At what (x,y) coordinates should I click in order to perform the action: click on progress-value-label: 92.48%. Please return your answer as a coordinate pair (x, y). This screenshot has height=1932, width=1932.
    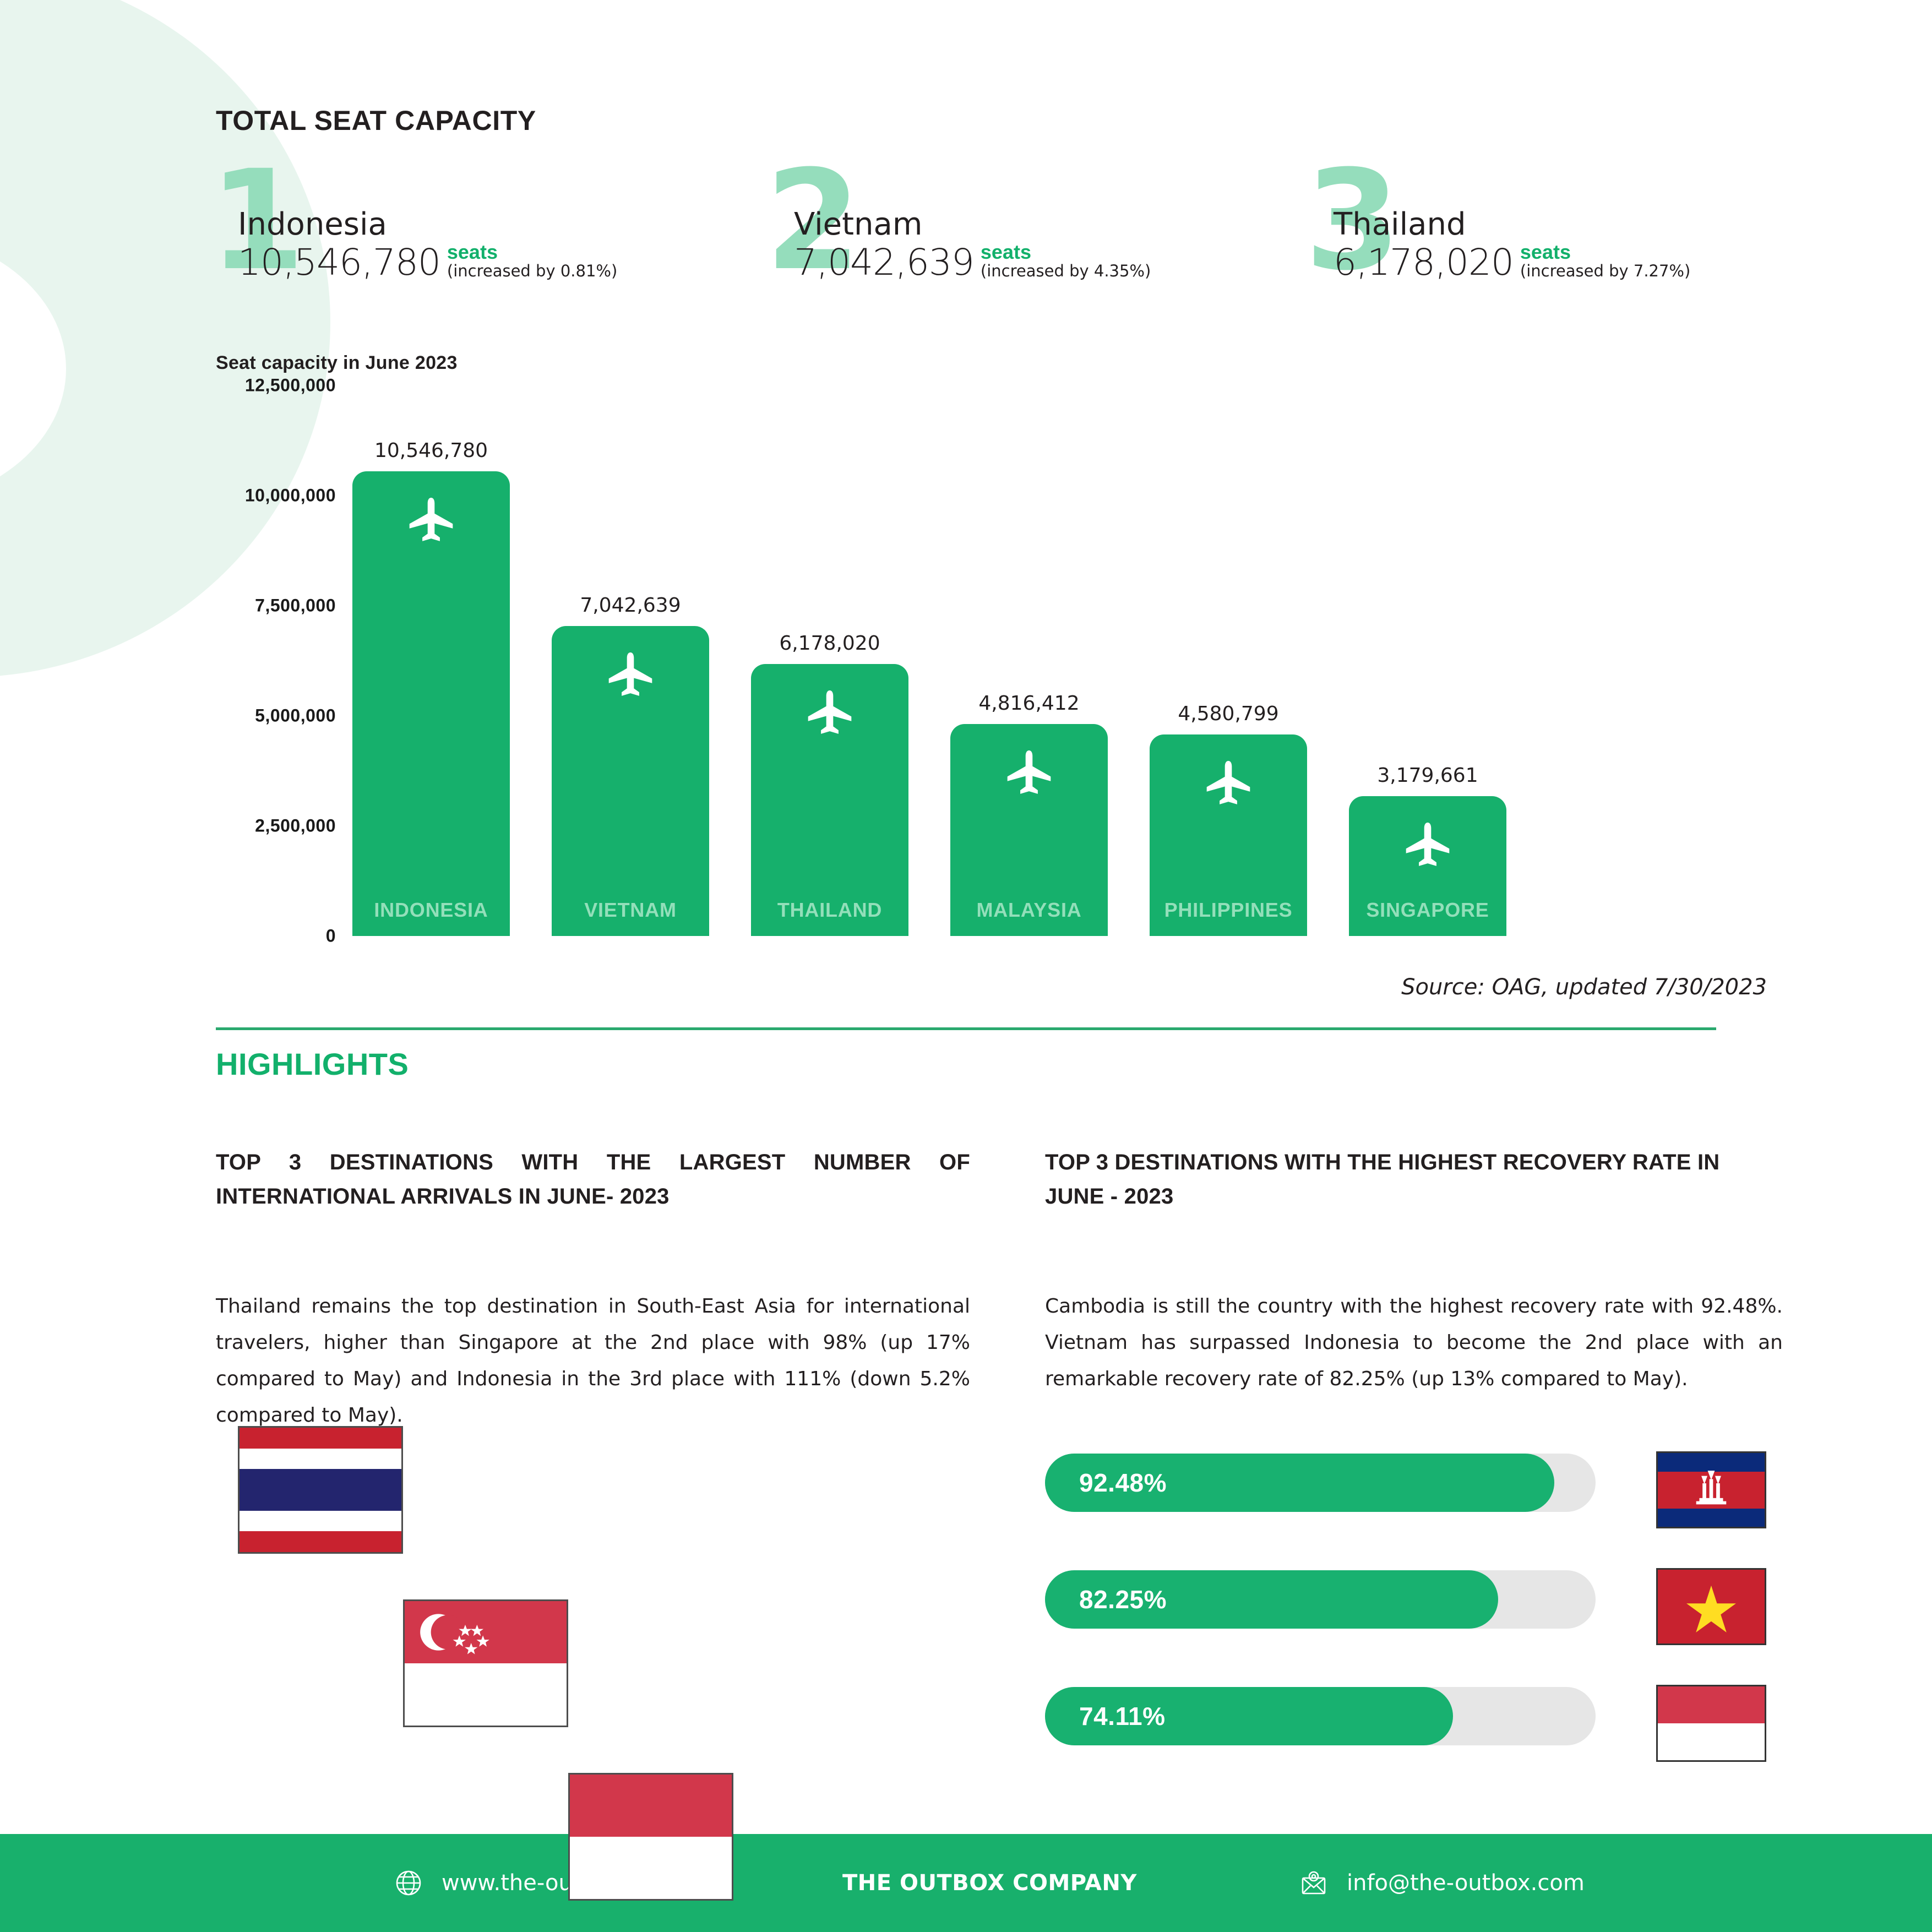
    Looking at the image, I should click on (1123, 1482).